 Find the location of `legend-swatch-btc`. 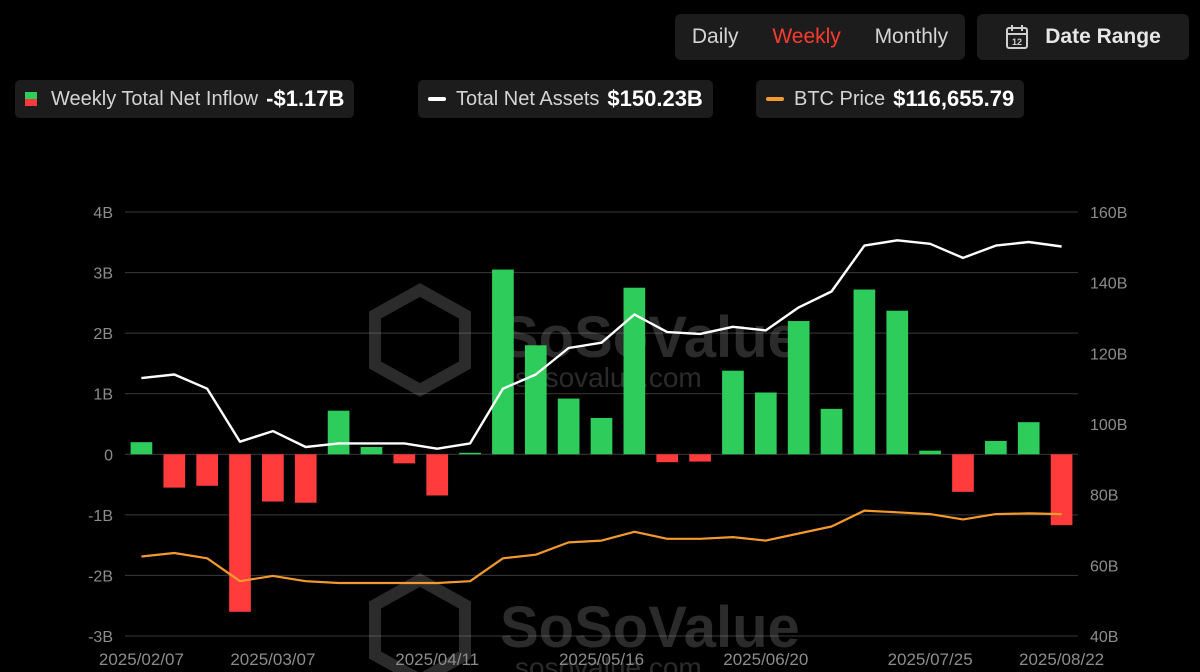

legend-swatch-btc is located at coordinates (775, 99).